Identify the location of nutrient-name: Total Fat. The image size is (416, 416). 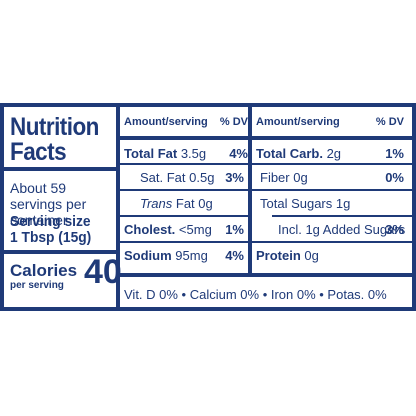
(151, 153).